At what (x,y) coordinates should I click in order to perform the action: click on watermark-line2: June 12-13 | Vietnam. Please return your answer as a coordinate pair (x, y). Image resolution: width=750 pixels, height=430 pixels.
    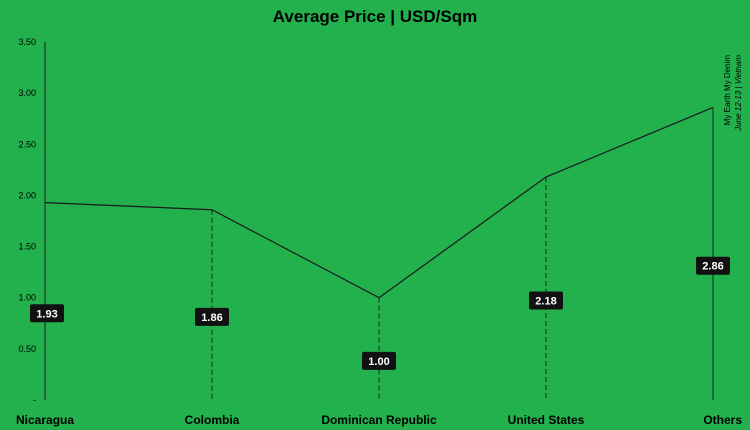
    Looking at the image, I should click on (738, 93).